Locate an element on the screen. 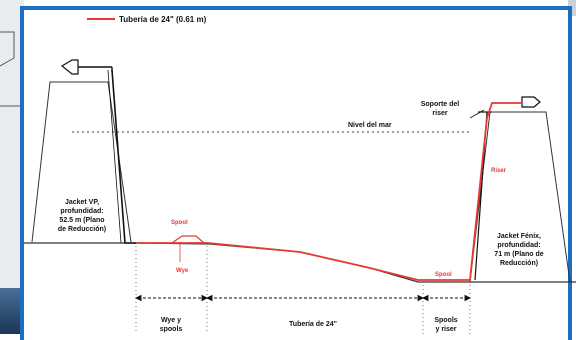  jacket-fenix-line-3: 71 m (Plano de is located at coordinates (519, 254).